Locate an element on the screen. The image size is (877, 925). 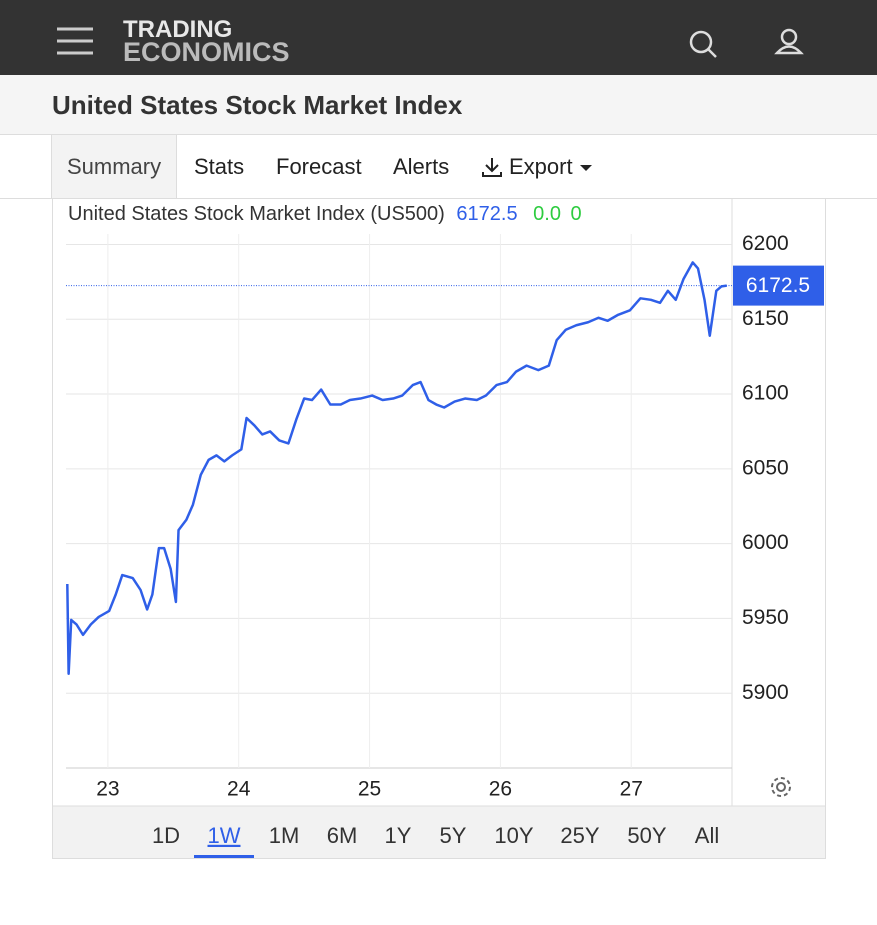
tab: Export is located at coordinates (541, 166).